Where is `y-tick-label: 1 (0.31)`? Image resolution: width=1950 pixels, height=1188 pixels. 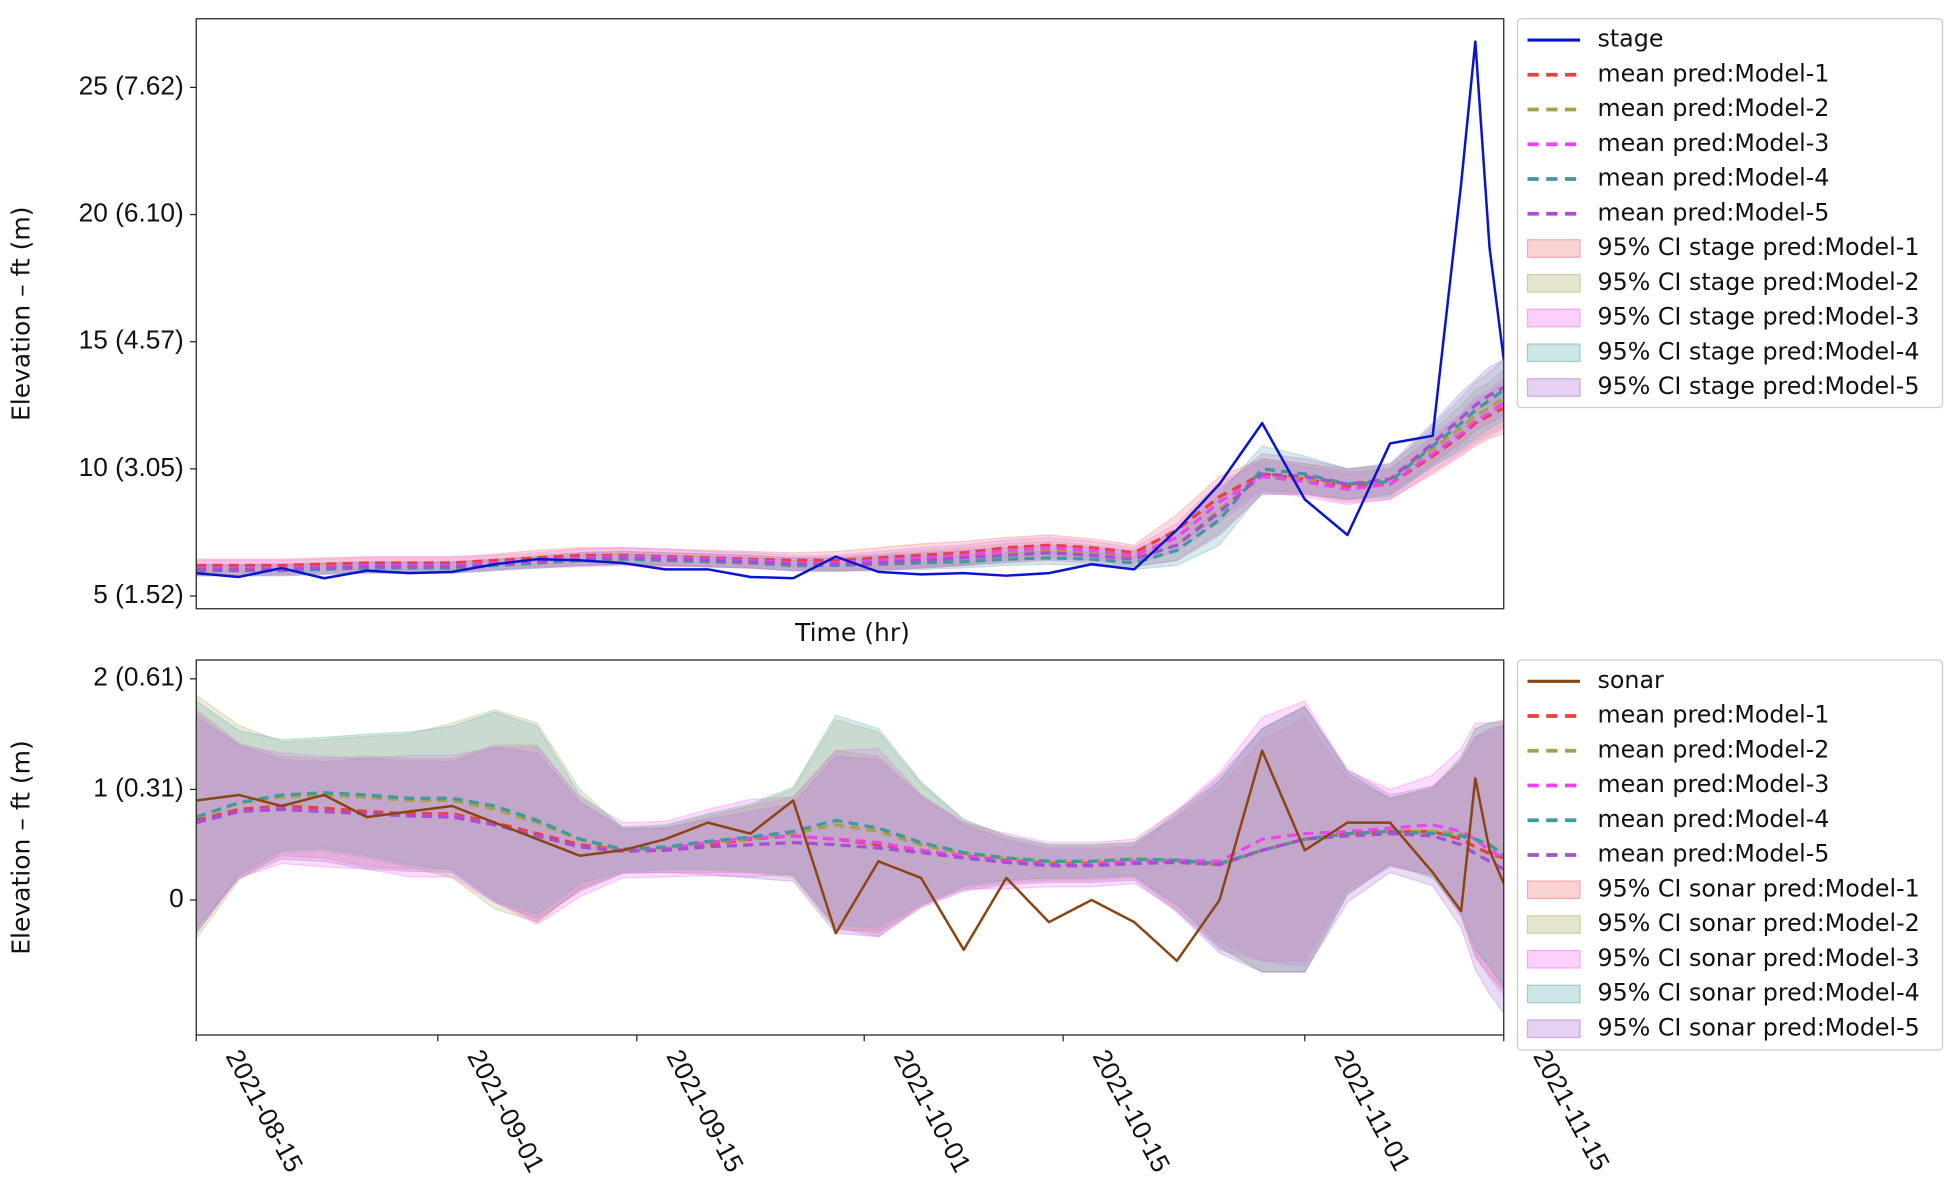
y-tick-label: 1 (0.31) is located at coordinates (138, 787).